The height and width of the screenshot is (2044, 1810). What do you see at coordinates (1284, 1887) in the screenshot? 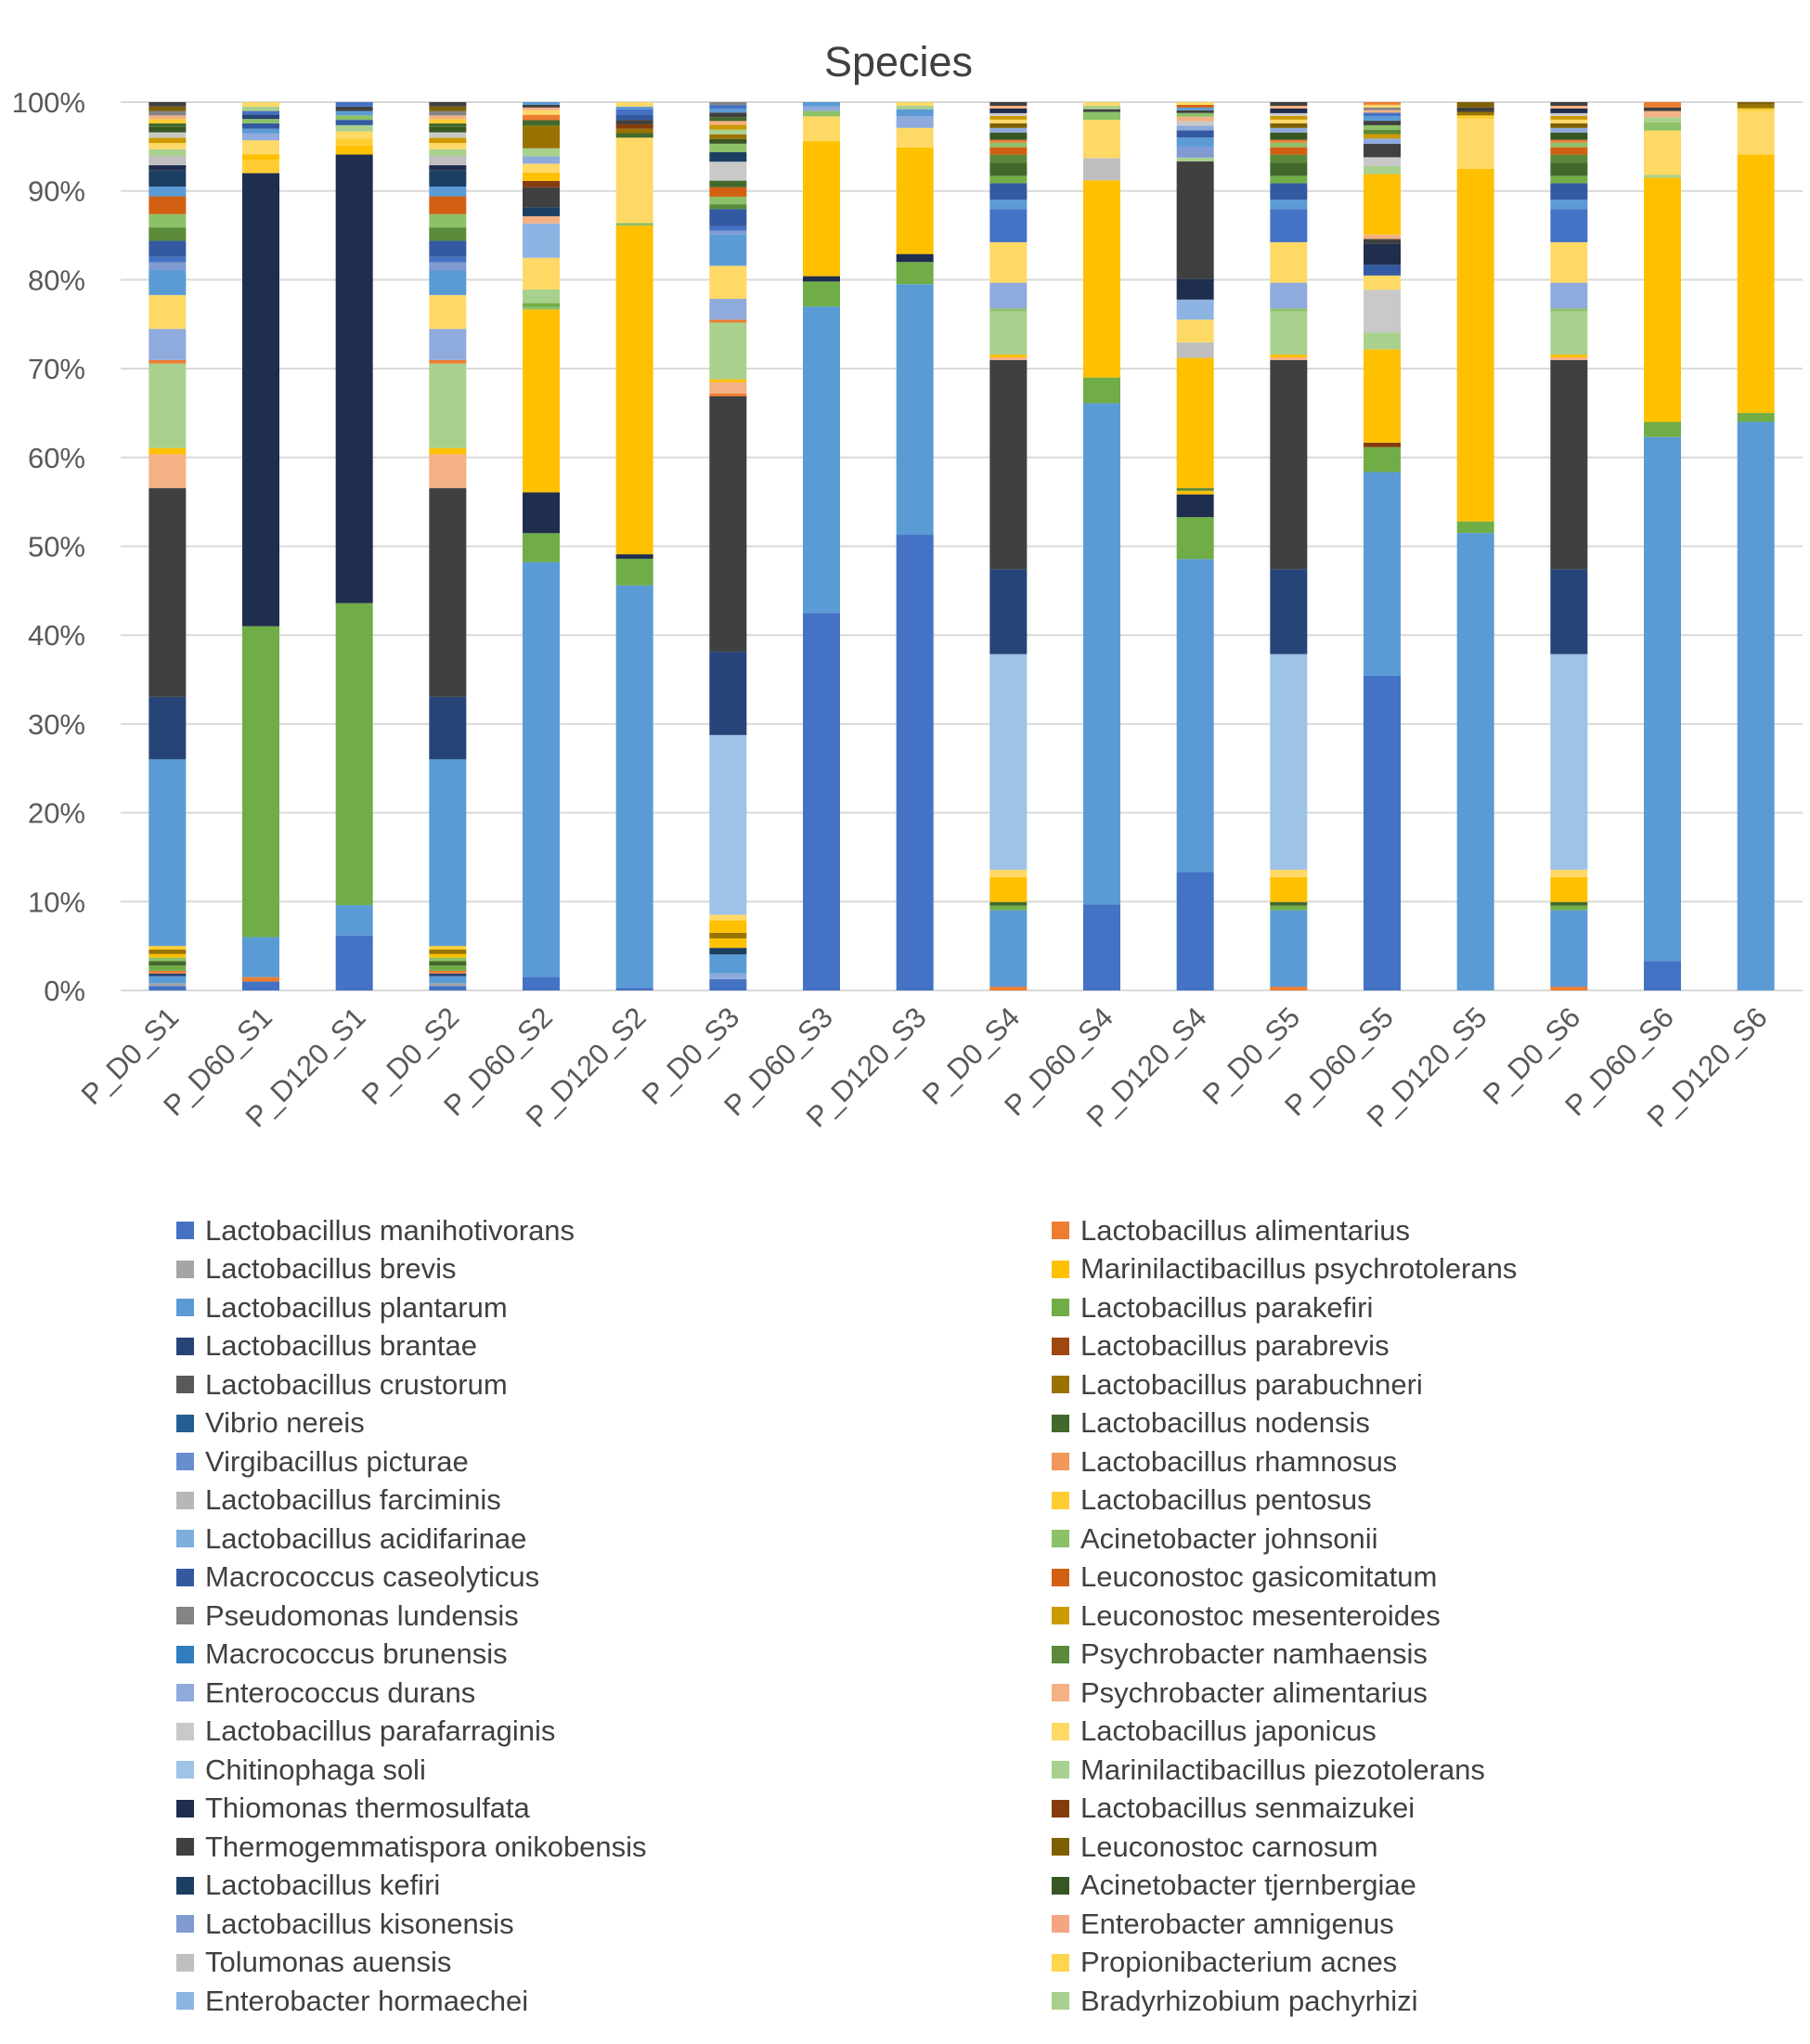
I see `legend-item: Acinetobacter tjernbergiae` at bounding box center [1284, 1887].